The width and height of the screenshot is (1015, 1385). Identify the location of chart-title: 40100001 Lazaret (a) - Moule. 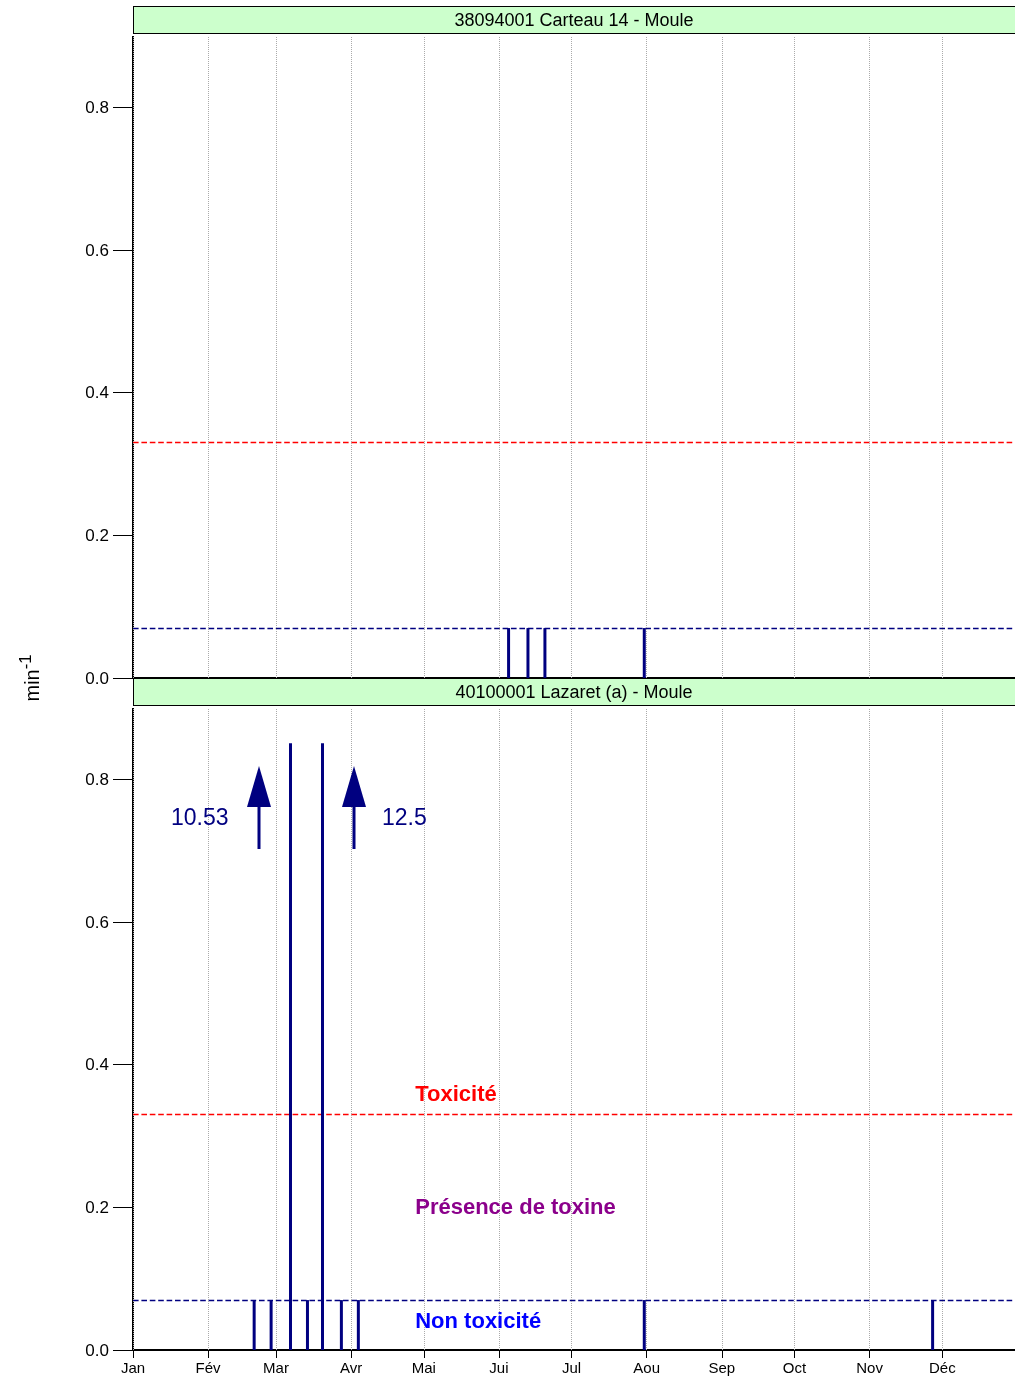
(574, 692).